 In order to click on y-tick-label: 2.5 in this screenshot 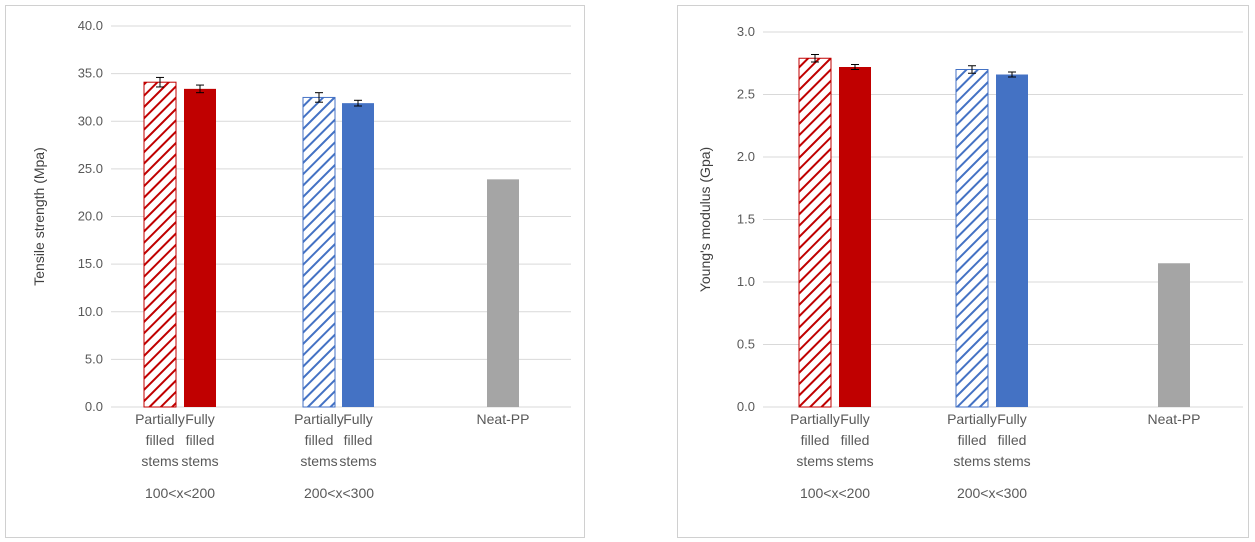, I will do `click(746, 94)`.